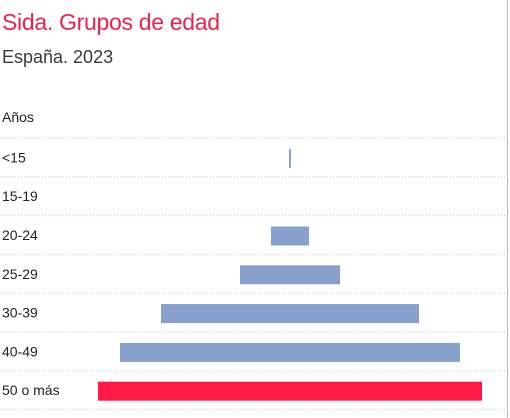  Describe the element at coordinates (14, 157) in the screenshot. I see `category-label: <15` at that location.